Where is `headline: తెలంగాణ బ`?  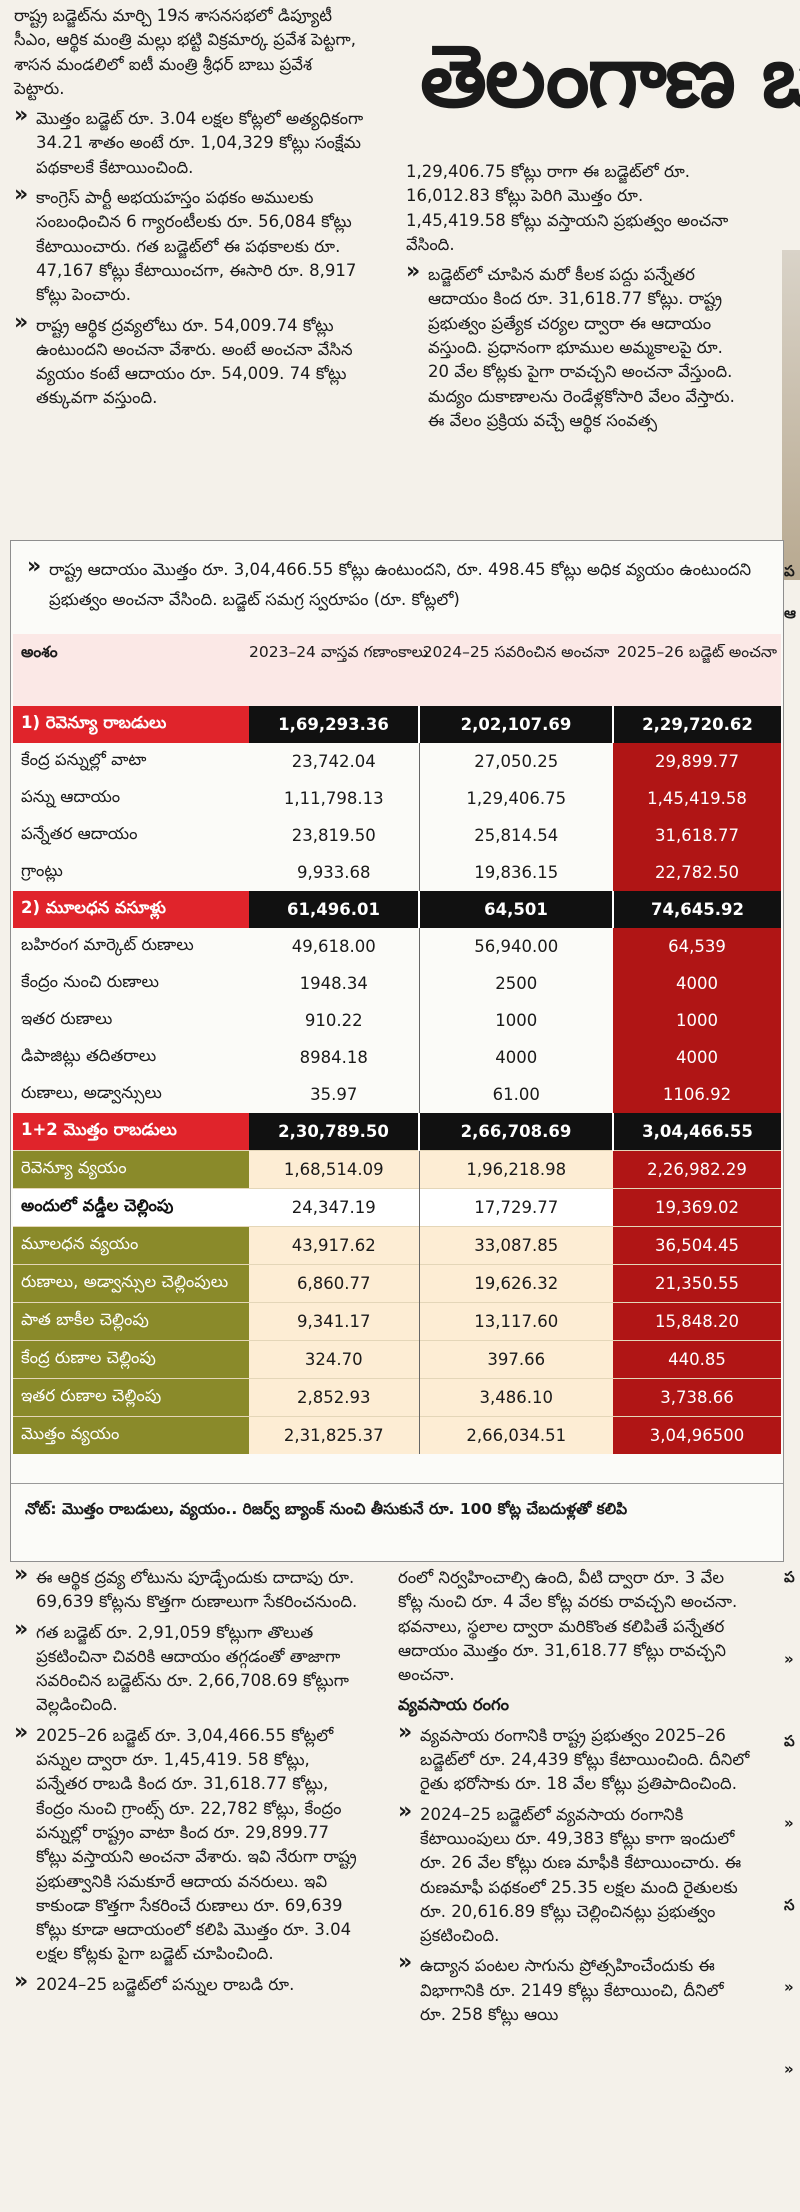
headline: తెలంగాణ బ is located at coordinates (610, 77).